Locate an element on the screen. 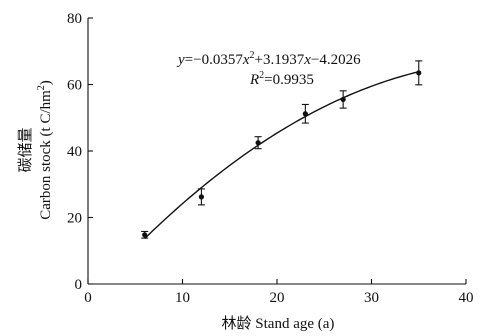 The height and width of the screenshot is (336, 489). eq-part2: +3.1937 is located at coordinates (280, 60).